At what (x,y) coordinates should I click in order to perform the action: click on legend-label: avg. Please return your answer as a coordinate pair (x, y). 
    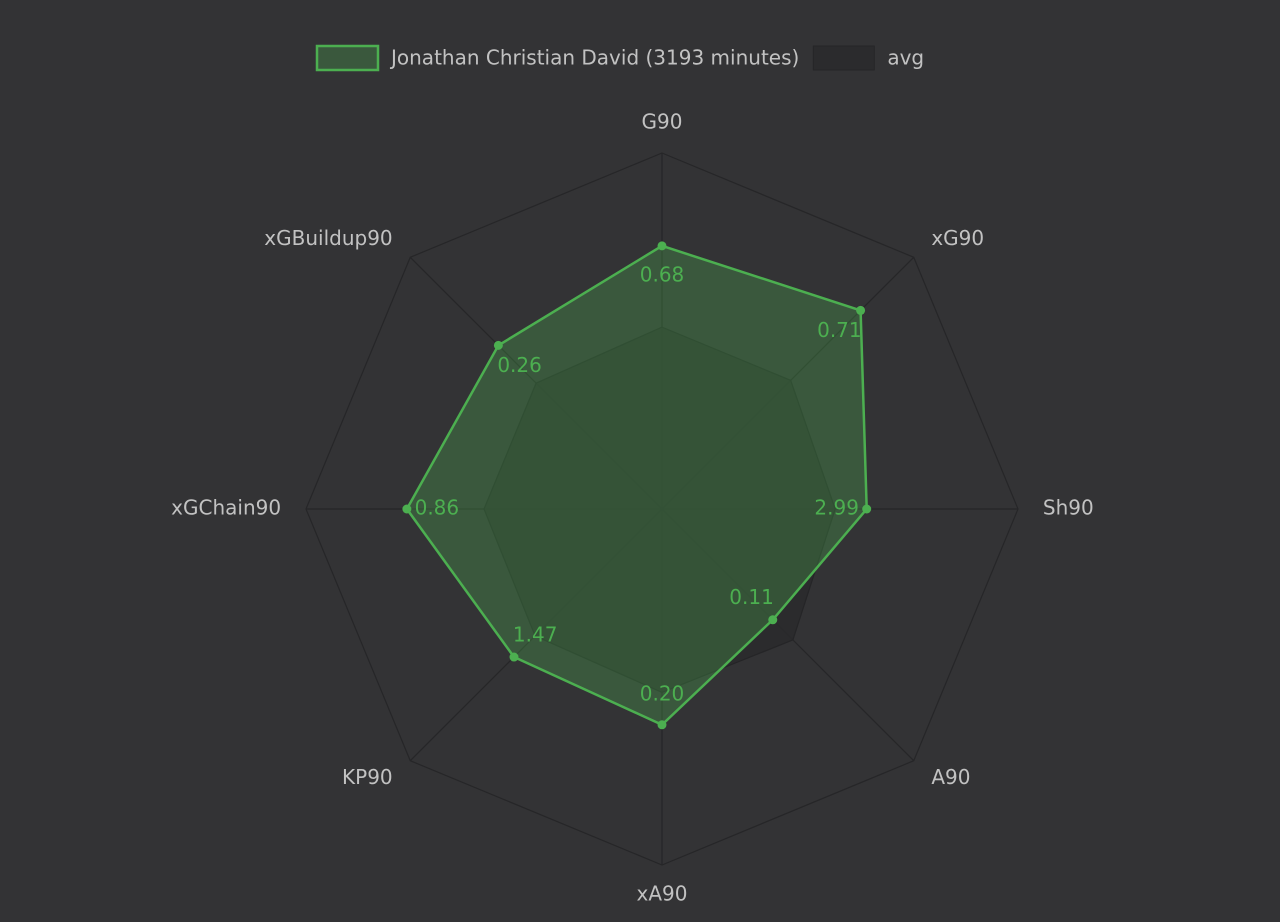
    Looking at the image, I should click on (905, 58).